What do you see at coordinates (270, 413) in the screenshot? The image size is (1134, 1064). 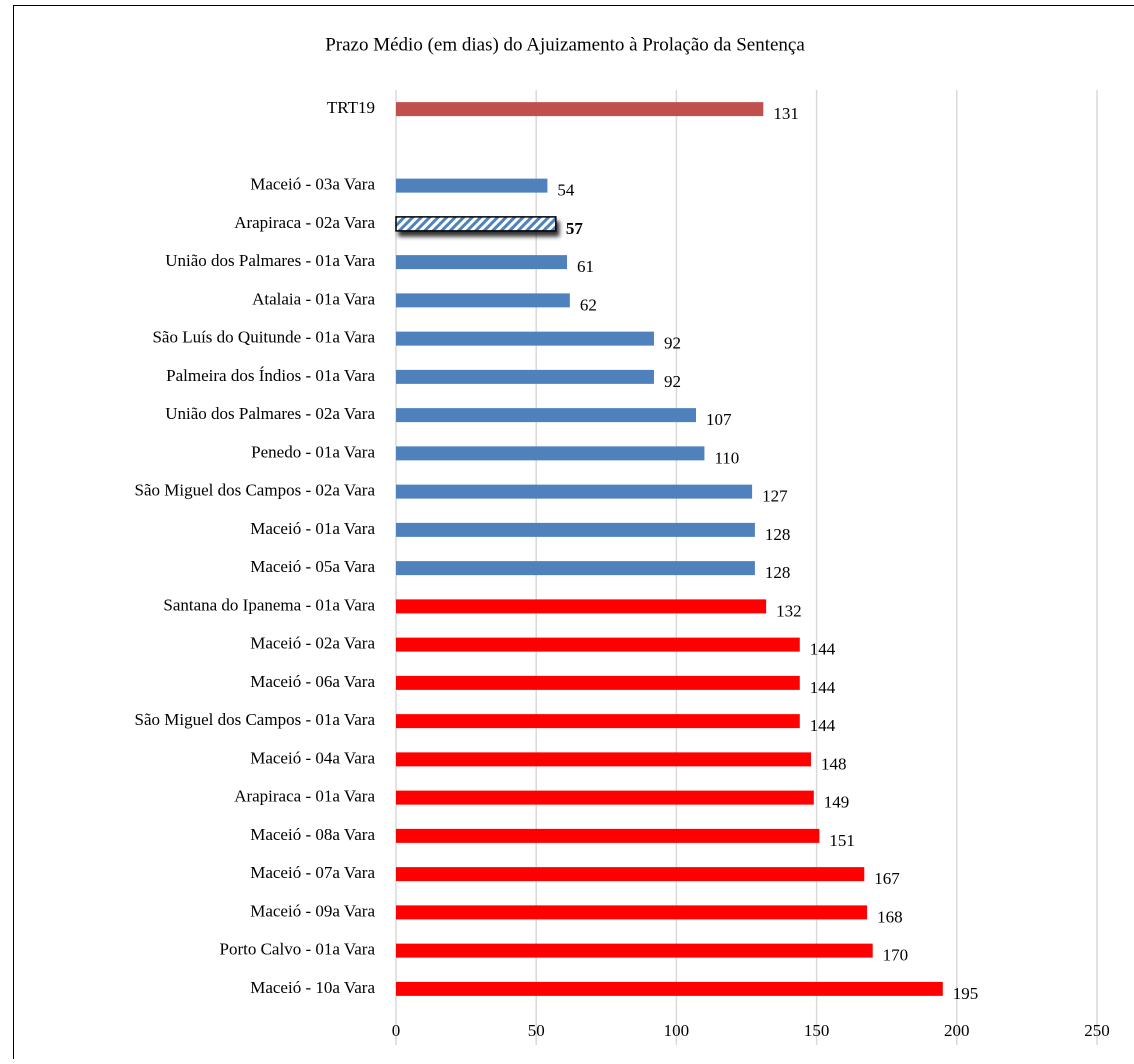 I see `y-tick-label: União dos Palmares - 02a Vara` at bounding box center [270, 413].